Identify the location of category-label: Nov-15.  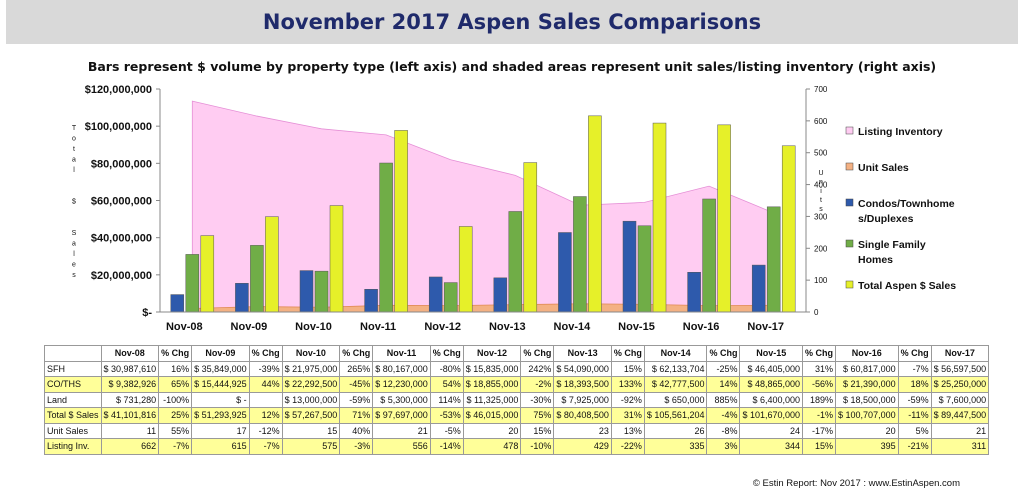
(636, 327).